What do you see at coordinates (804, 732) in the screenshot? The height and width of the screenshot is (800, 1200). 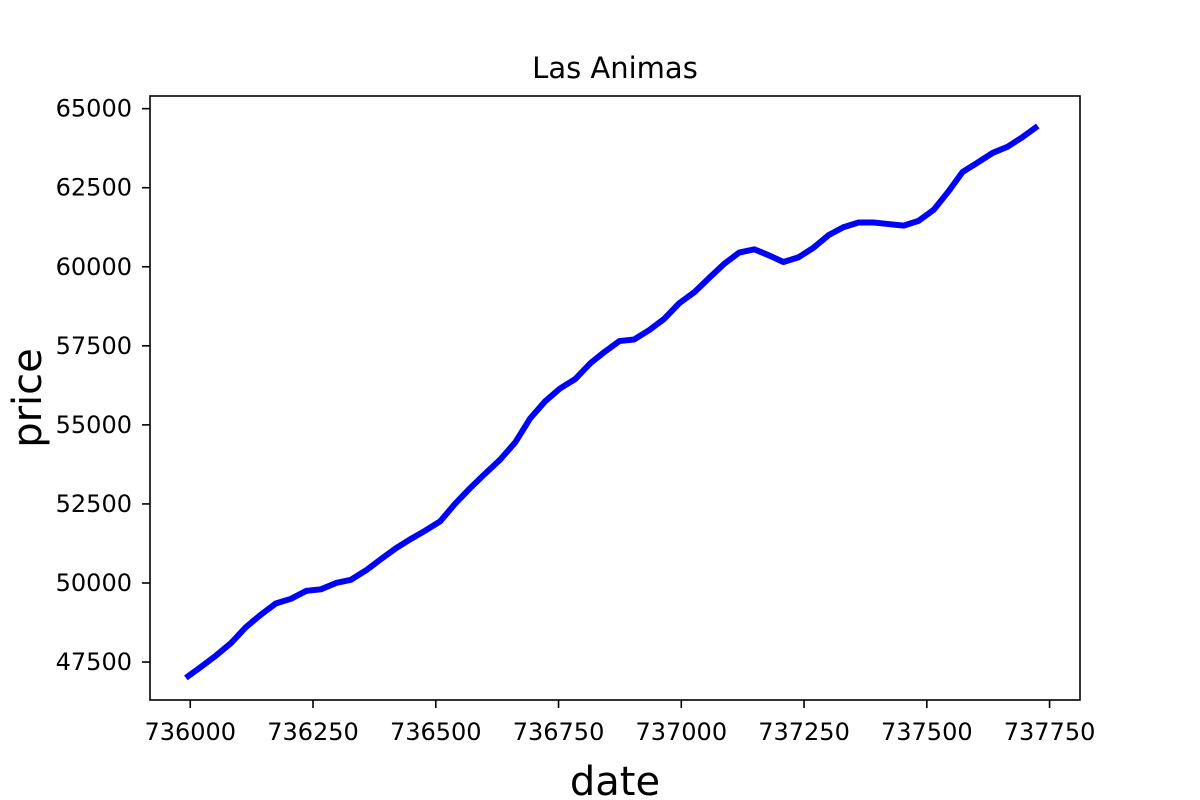 I see `x-tick-label: 737250` at bounding box center [804, 732].